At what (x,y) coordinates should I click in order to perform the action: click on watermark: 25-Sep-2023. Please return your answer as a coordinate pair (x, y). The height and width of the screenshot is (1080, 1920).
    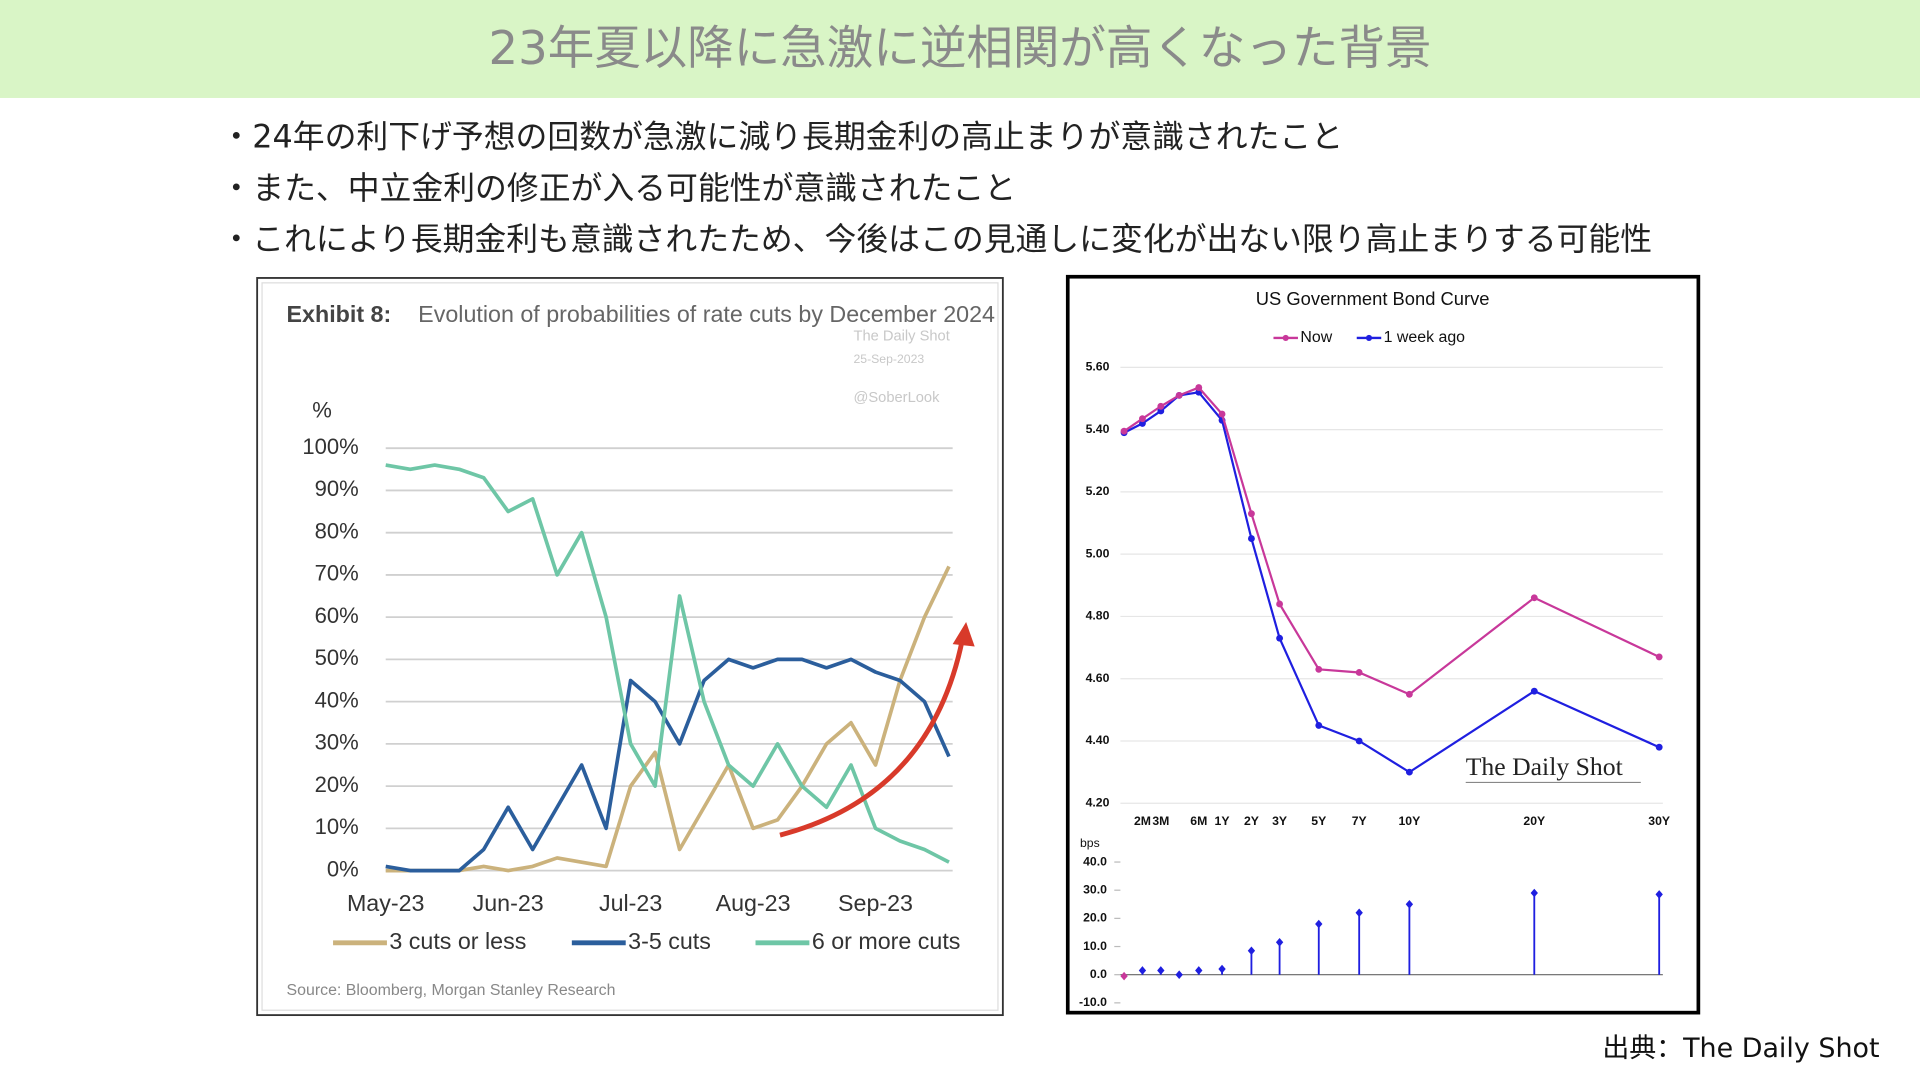
    Looking at the image, I should click on (888, 359).